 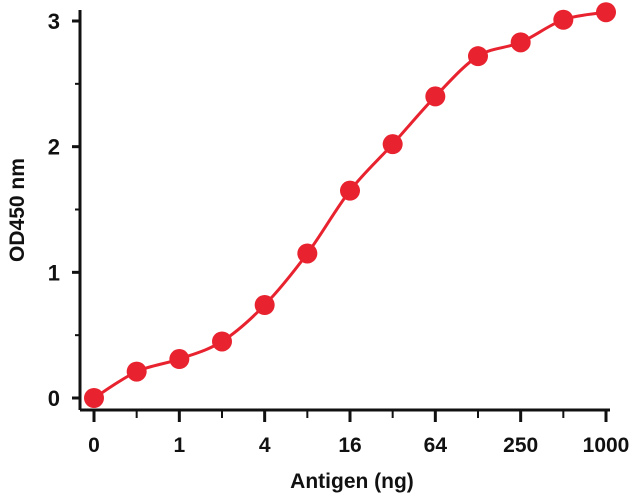 What do you see at coordinates (520, 445) in the screenshot?
I see `x-tick-label: 250` at bounding box center [520, 445].